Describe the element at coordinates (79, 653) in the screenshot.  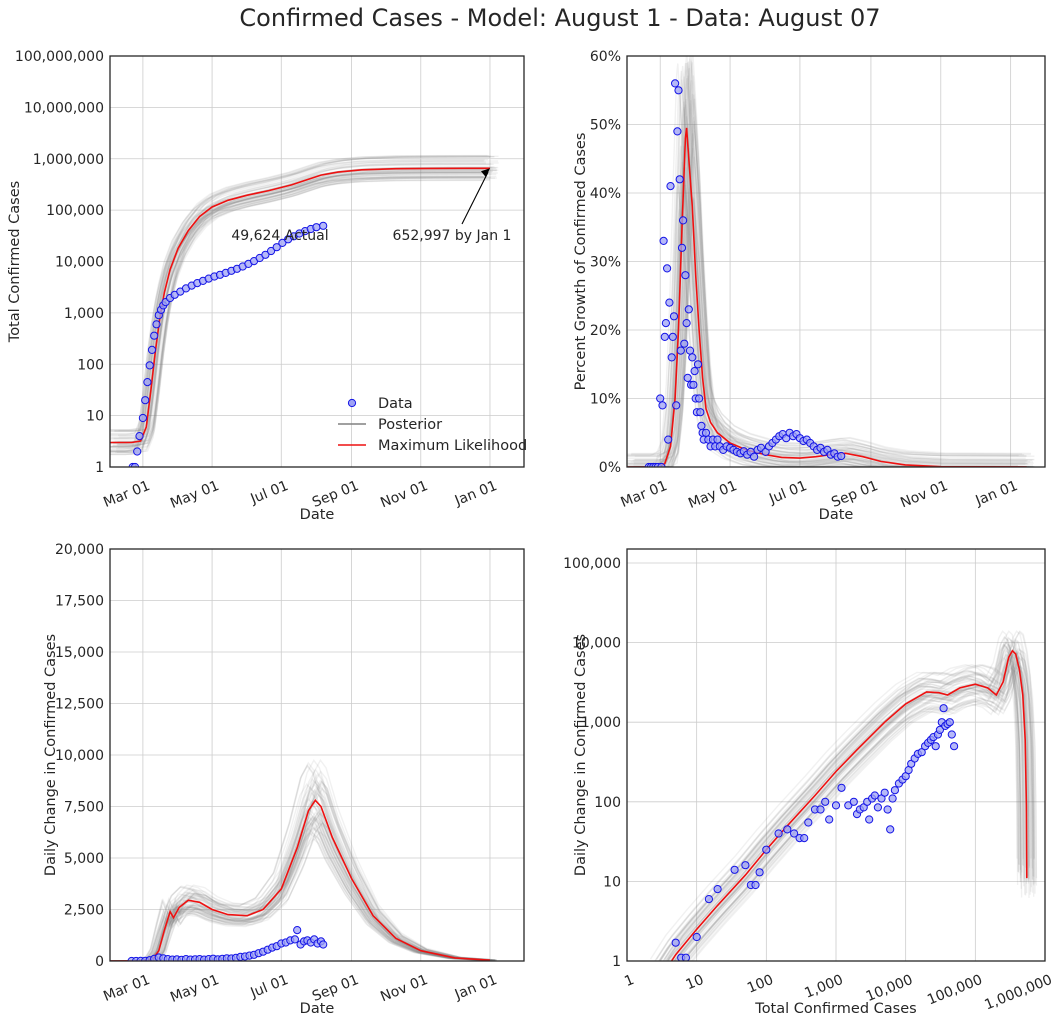
I see `y-tick-label: 15,000` at that location.